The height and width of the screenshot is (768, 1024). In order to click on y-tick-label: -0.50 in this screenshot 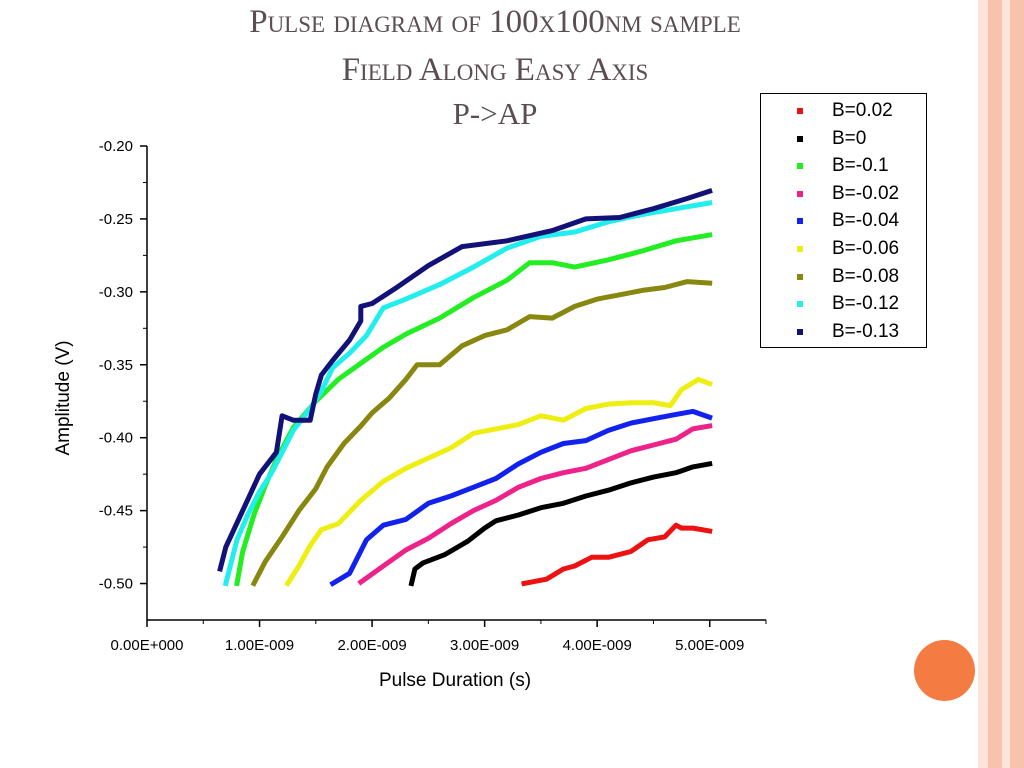, I will do `click(116, 584)`.